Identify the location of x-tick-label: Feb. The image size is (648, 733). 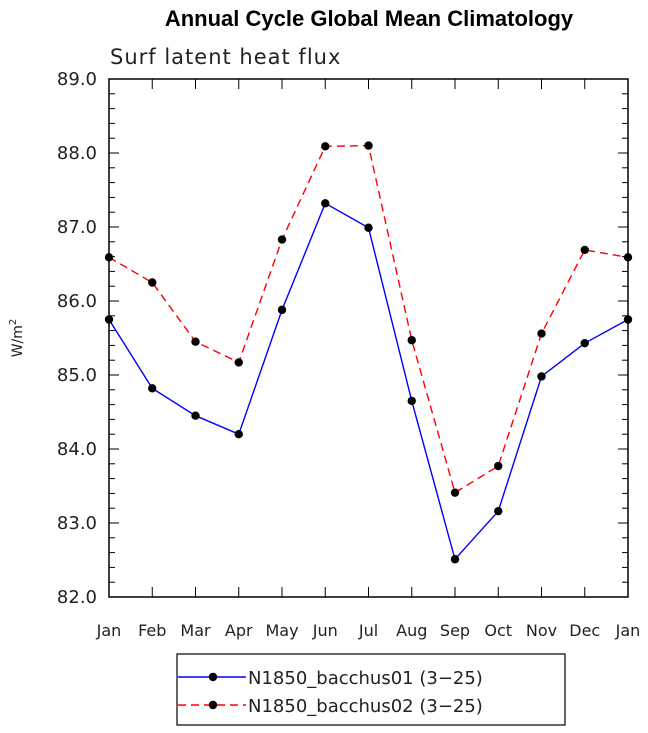
(152, 630).